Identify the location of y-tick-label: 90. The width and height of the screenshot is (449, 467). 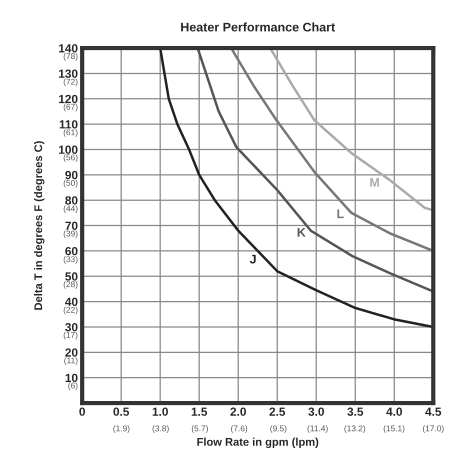
(71, 175).